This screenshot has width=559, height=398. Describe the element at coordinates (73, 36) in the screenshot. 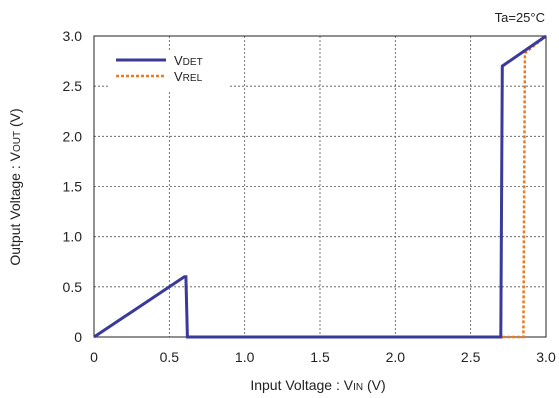

I see `y-tick-label: 3.0` at that location.